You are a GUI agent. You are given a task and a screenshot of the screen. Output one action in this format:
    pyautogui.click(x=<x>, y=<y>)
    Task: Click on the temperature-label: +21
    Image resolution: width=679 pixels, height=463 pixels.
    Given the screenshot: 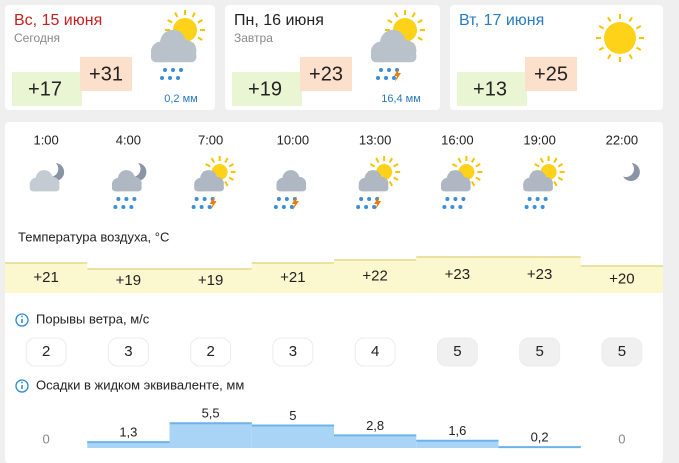 What is the action you would take?
    pyautogui.click(x=292, y=277)
    